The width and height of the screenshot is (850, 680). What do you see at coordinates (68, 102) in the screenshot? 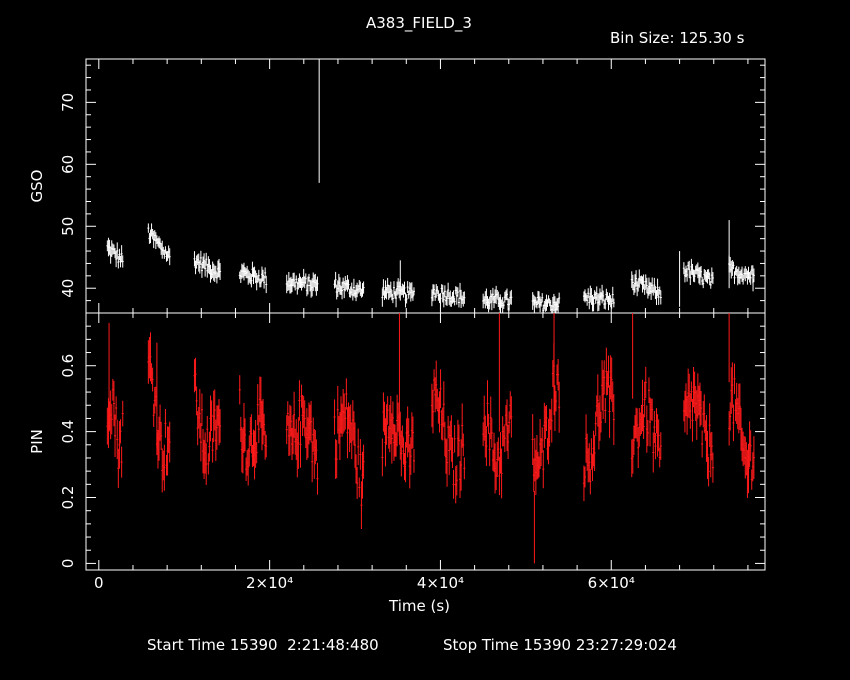
I see `y-tick-label-gso: 70` at bounding box center [68, 102].